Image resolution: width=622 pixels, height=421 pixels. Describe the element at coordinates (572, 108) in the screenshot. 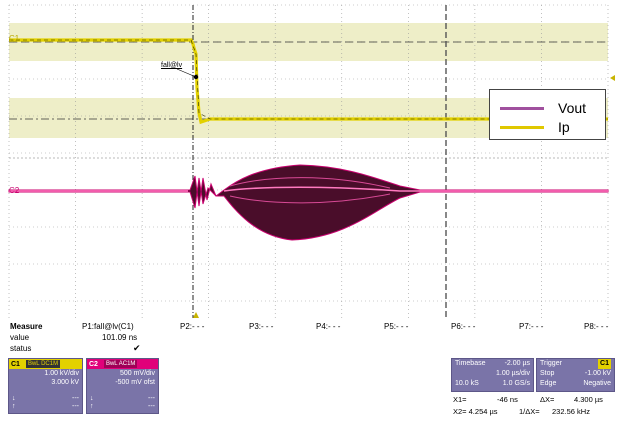

I see `legend-label-vout: Vout` at that location.